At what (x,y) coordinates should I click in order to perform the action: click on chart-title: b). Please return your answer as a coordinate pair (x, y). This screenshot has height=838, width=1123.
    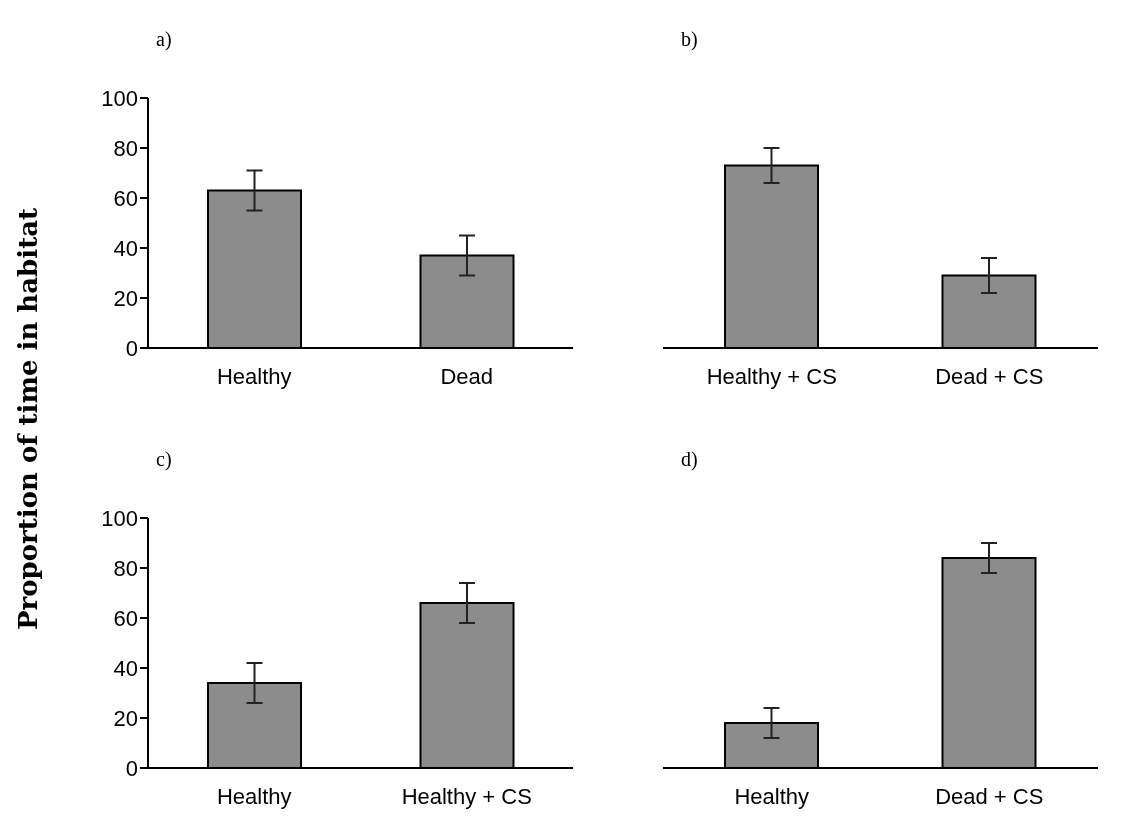
    Looking at the image, I should click on (689, 39).